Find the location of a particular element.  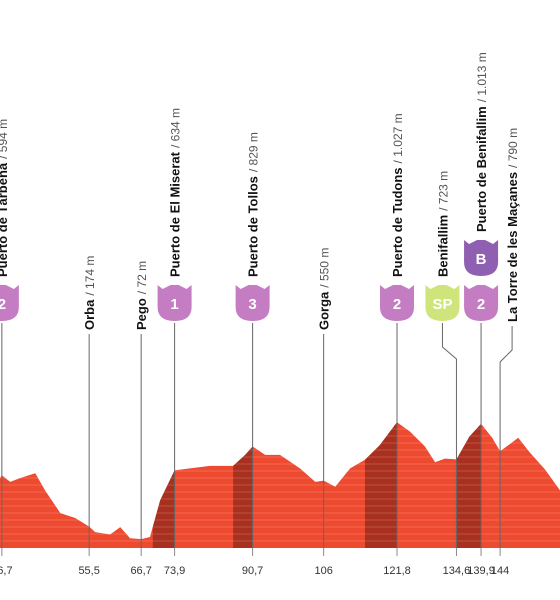

point-name: Orba is located at coordinates (89, 314).